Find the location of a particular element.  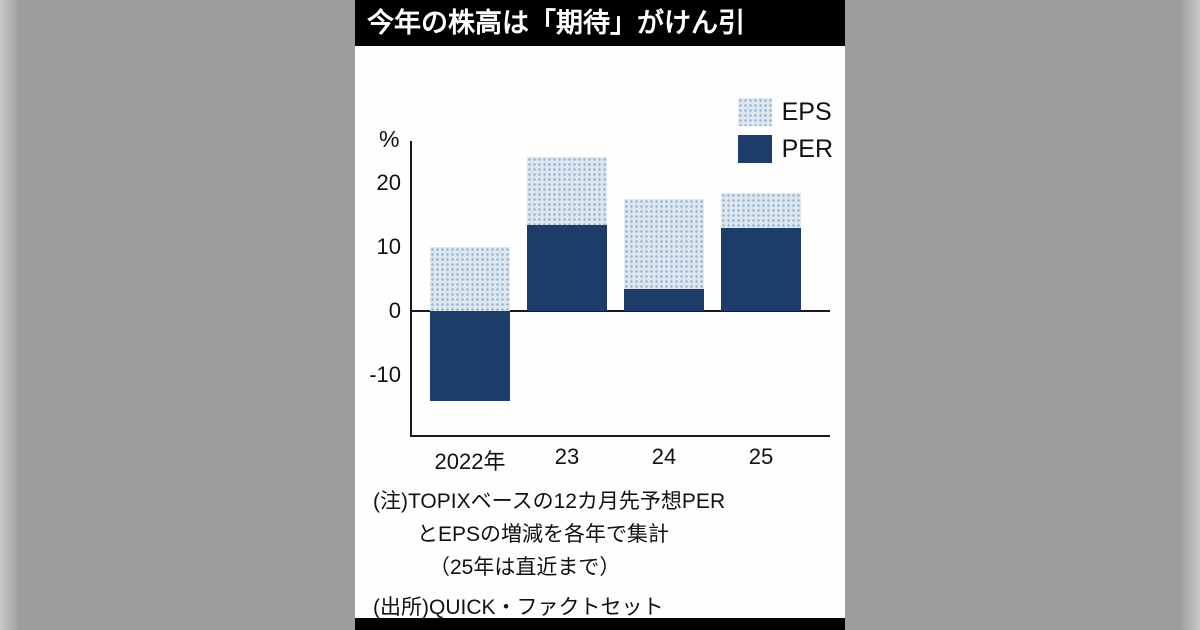

legend-label-per: PER is located at coordinates (807, 149).